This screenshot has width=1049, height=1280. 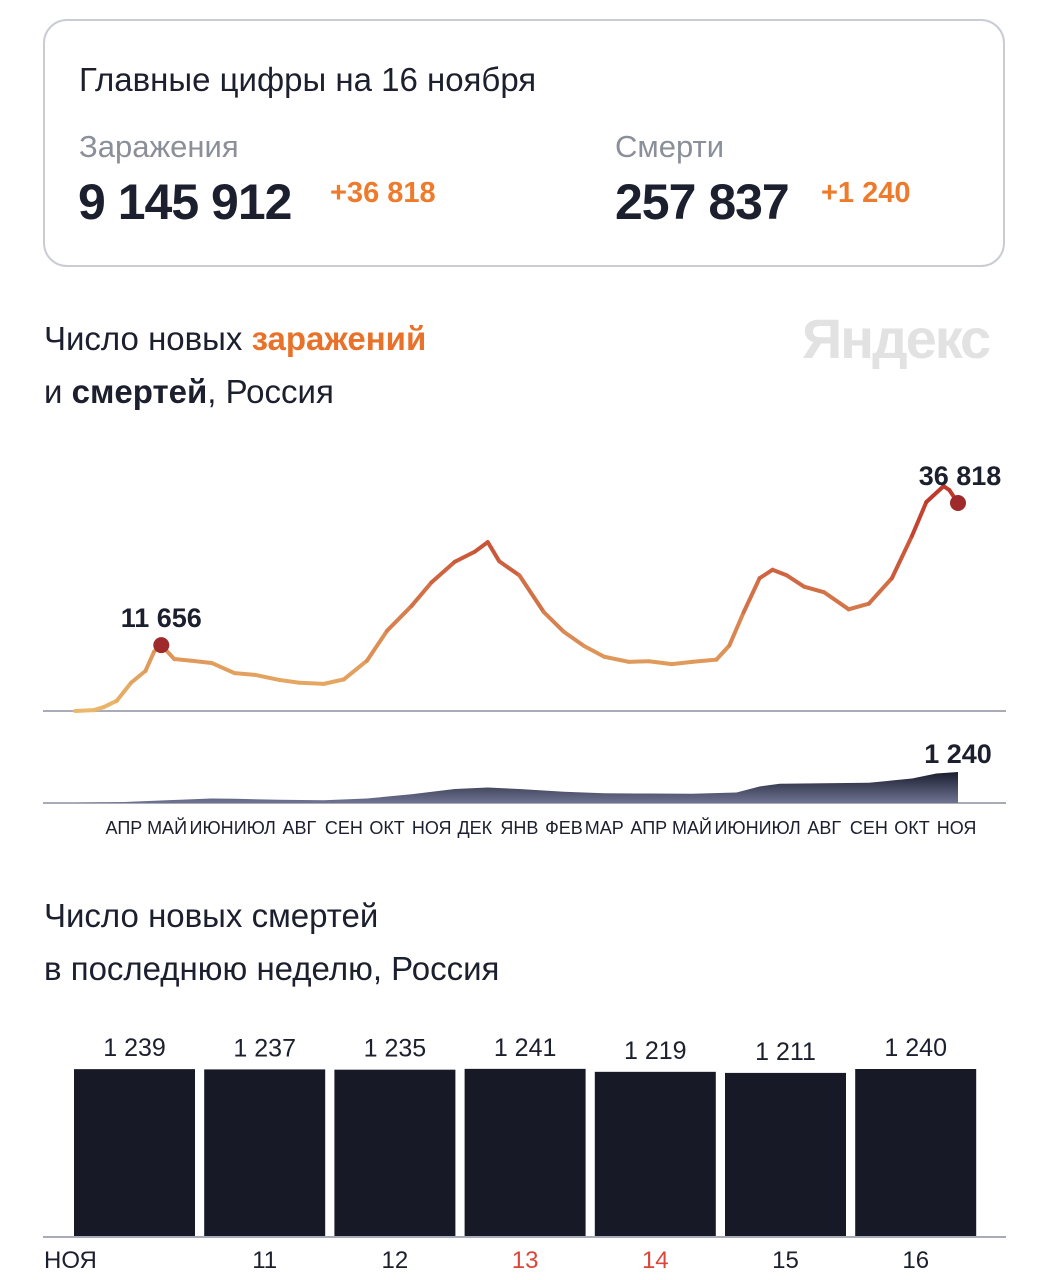 I want to click on yandex-logo: Яндекс, so click(x=896, y=338).